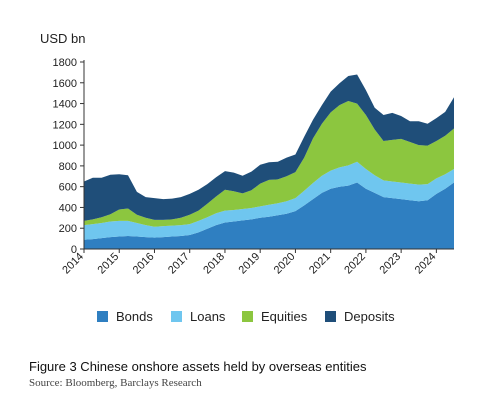 This screenshot has width=490, height=408. I want to click on legend-item-bonds: Bonds, so click(125, 316).